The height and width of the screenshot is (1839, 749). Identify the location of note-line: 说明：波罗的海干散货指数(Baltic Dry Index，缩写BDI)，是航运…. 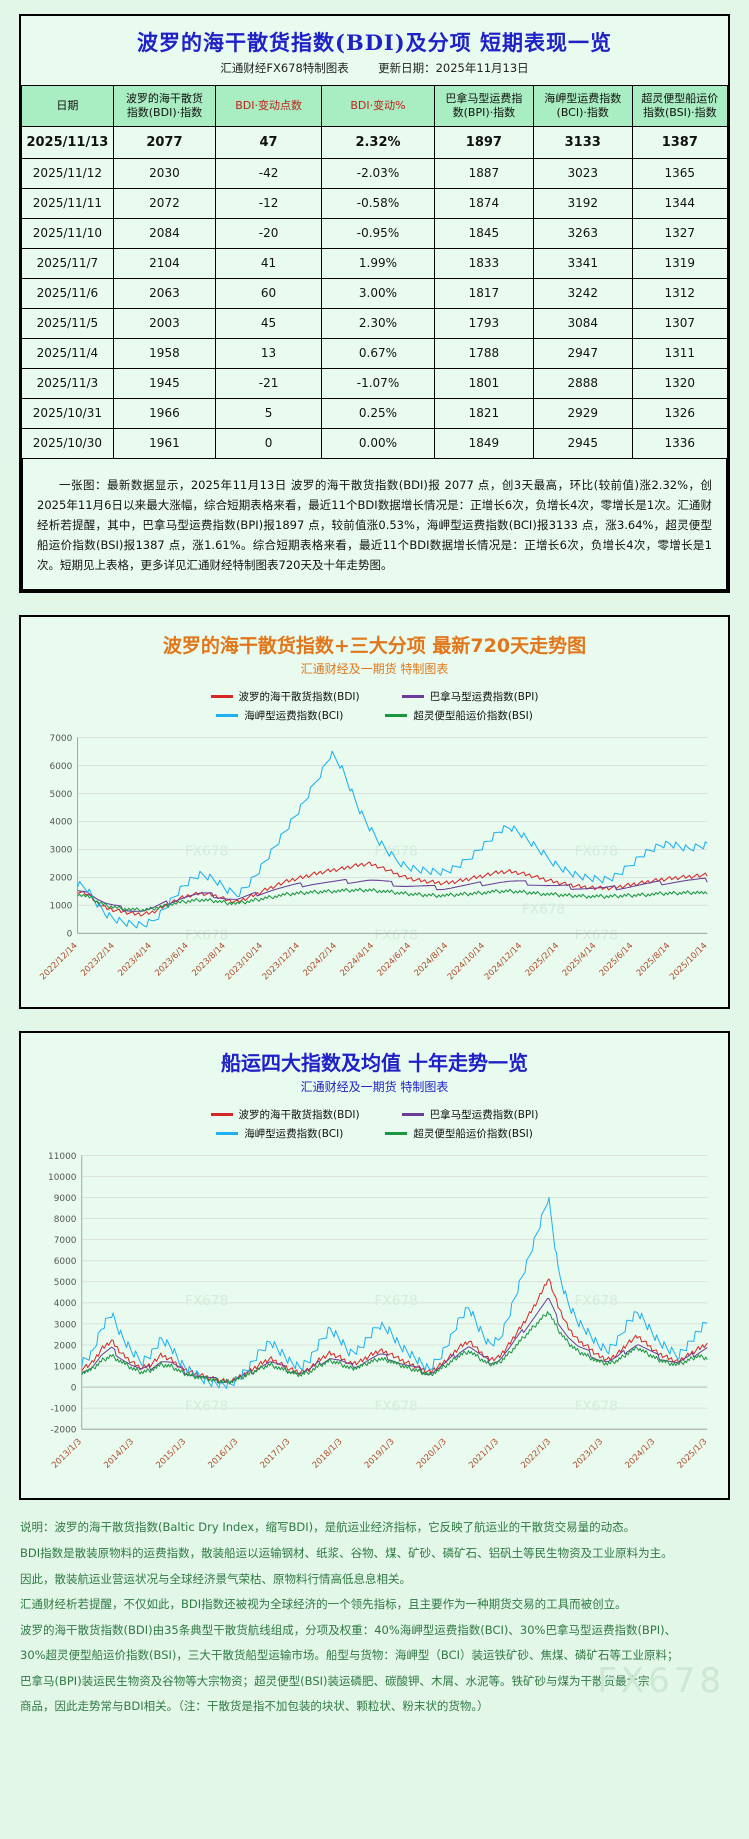
(328, 1527).